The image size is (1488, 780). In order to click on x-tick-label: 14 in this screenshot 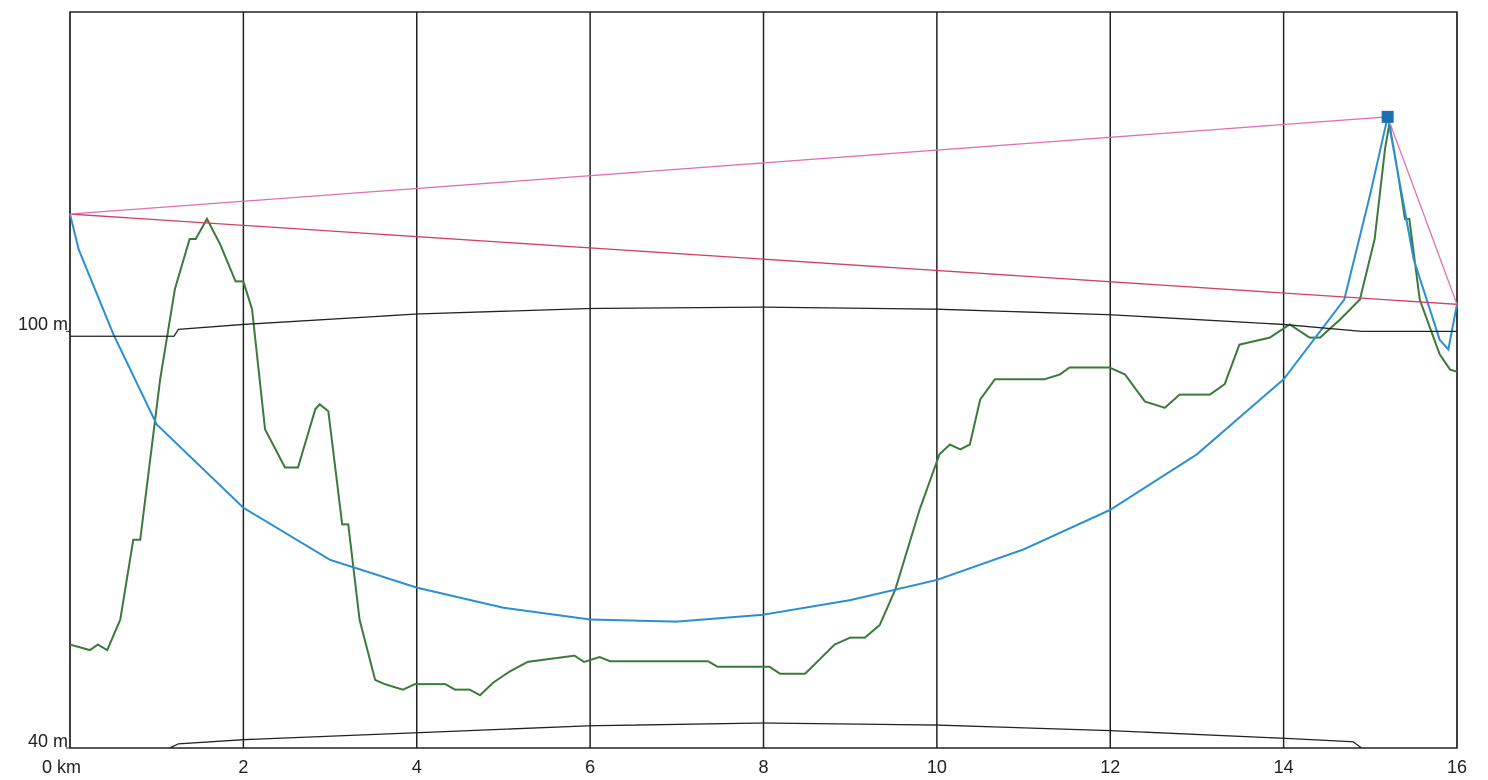, I will do `click(1284, 767)`.